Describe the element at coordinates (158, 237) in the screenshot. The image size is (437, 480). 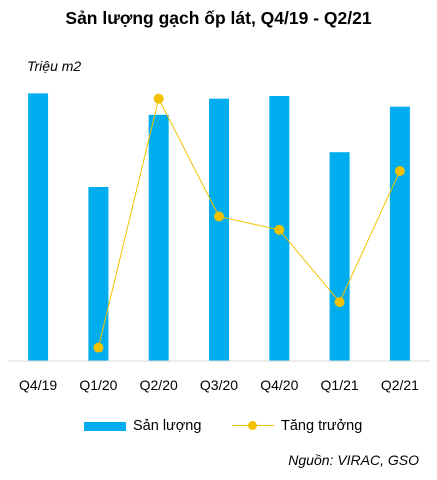
I see `bar-Q2/20` at that location.